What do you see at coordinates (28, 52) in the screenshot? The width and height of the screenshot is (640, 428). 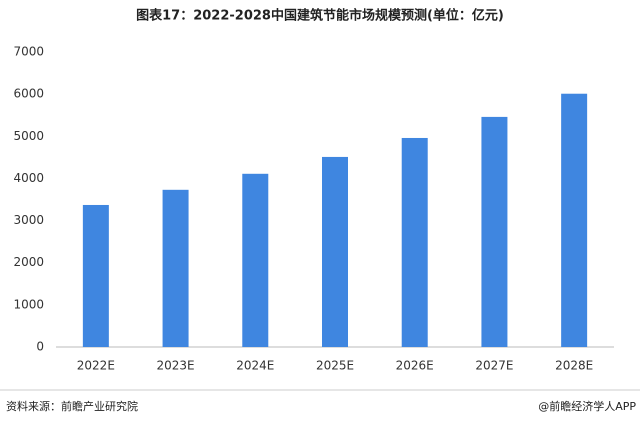 I see `y-tick-label: 7000` at bounding box center [28, 52].